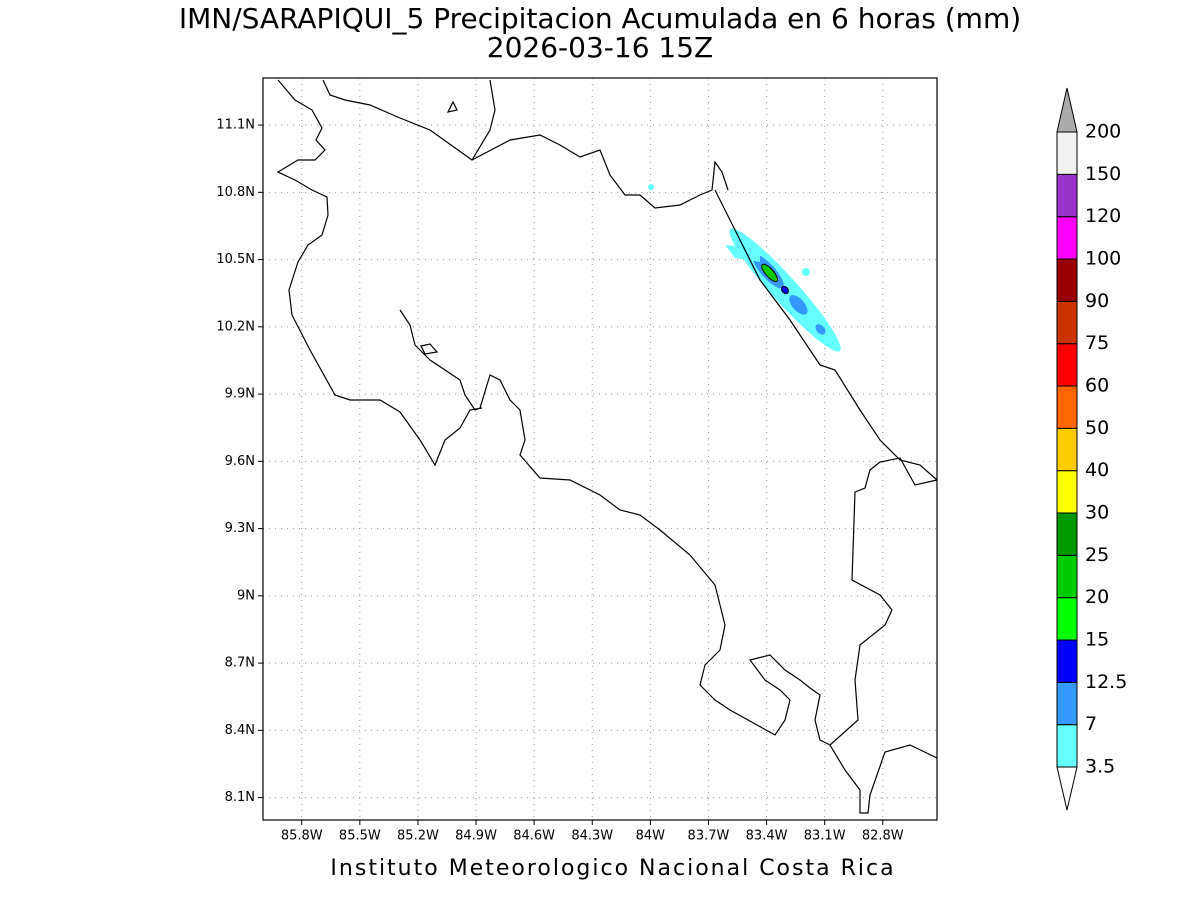 This screenshot has width=1200, height=904. What do you see at coordinates (235, 192) in the screenshot?
I see `y-tick-label: 10.8N` at bounding box center [235, 192].